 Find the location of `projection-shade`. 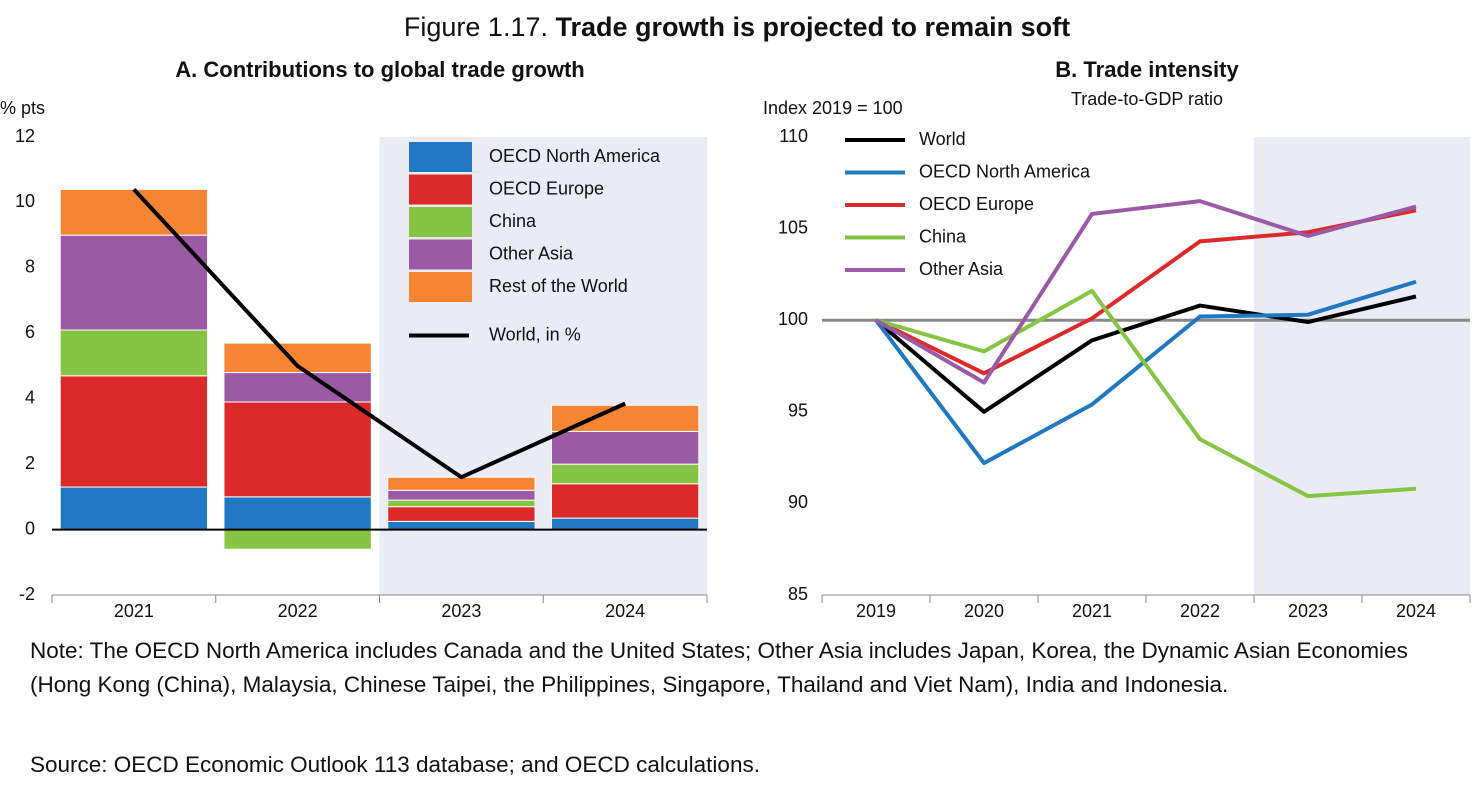

projection-shade is located at coordinates (1362, 366).